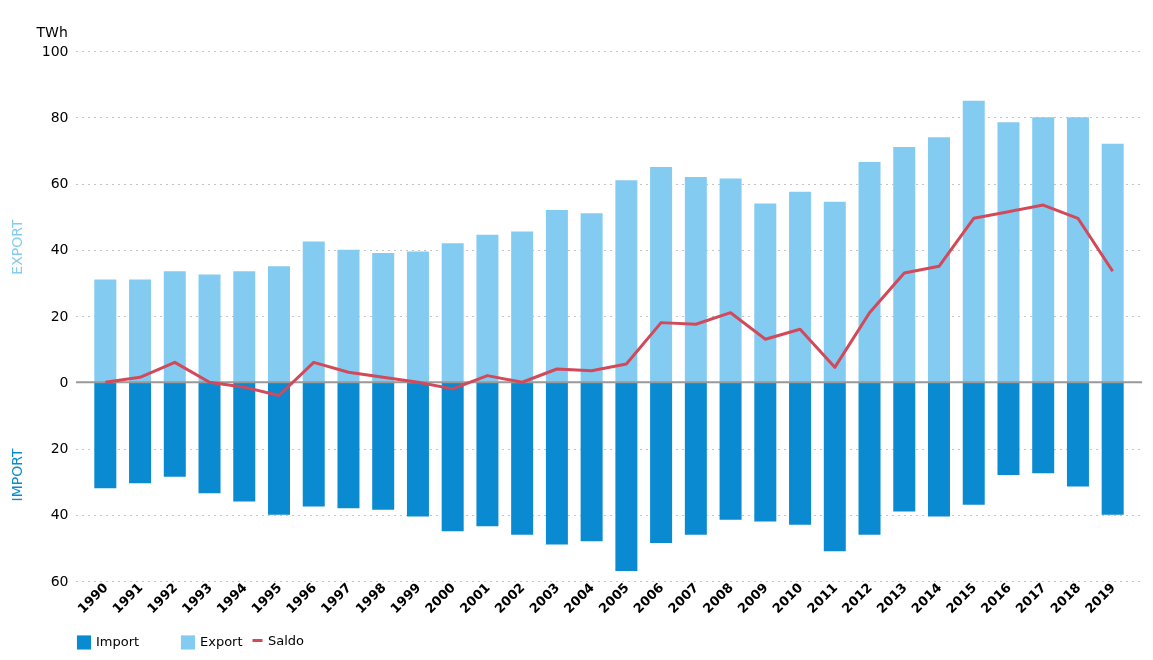 The height and width of the screenshot is (660, 1153). Describe the element at coordinates (17, 247) in the screenshot. I see `text: EXPORT` at that location.